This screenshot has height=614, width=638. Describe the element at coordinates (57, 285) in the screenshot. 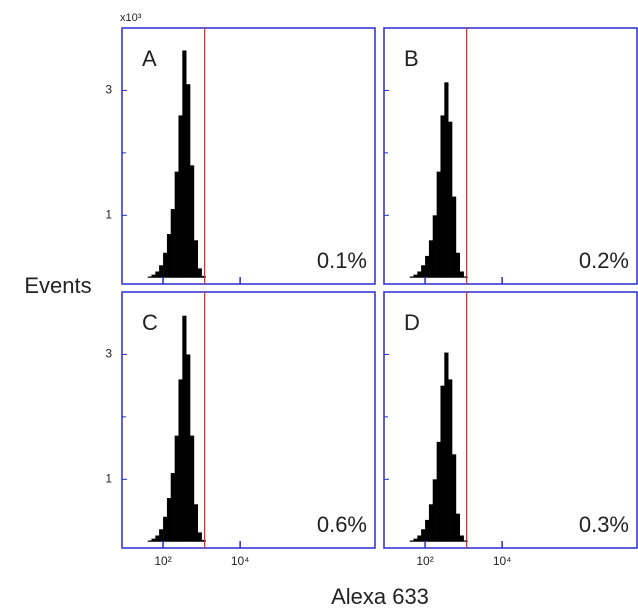

I see `y-axis-title: Events` at that location.